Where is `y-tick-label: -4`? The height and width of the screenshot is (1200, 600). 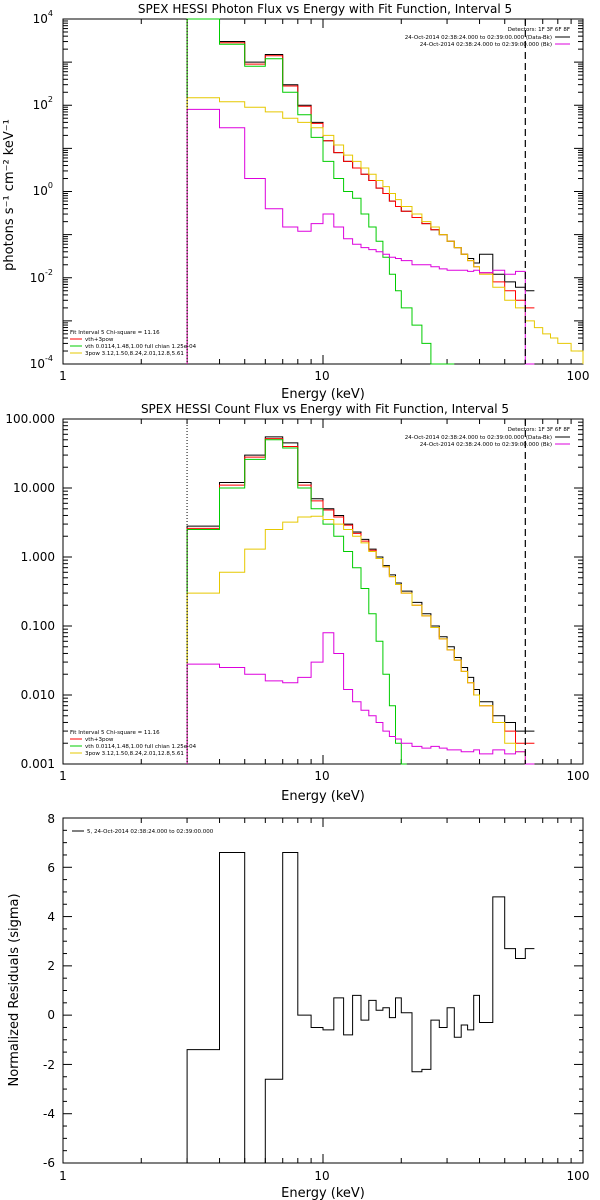
y-tick-label: -4 is located at coordinates (49, 1114).